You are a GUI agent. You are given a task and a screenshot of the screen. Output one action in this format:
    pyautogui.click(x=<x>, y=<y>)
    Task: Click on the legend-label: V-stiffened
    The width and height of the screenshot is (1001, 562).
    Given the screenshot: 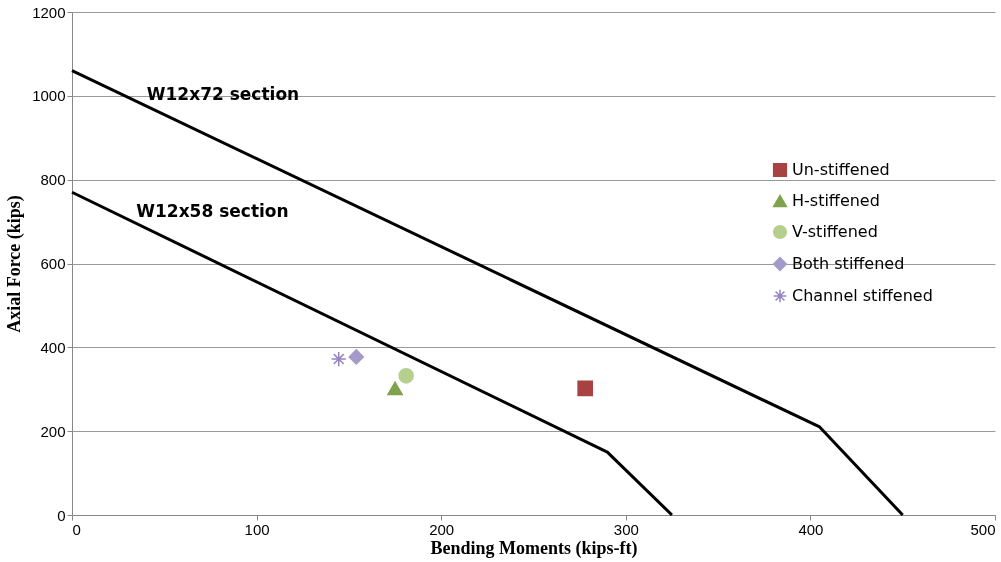 What is the action you would take?
    pyautogui.click(x=835, y=231)
    